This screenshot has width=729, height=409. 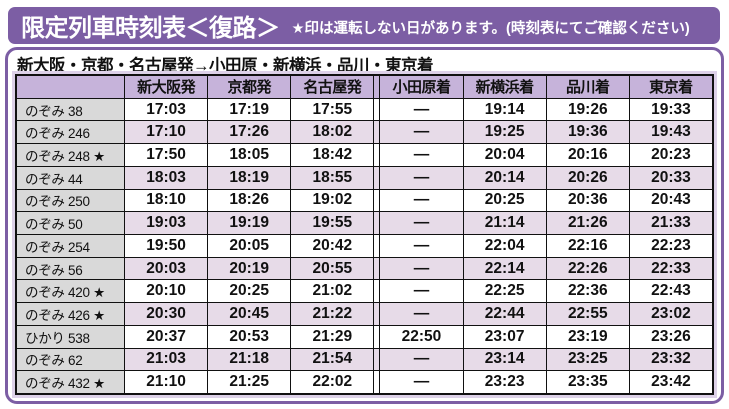 What do you see at coordinates (588, 268) in the screenshot?
I see `time-cell: 22:26` at bounding box center [588, 268].